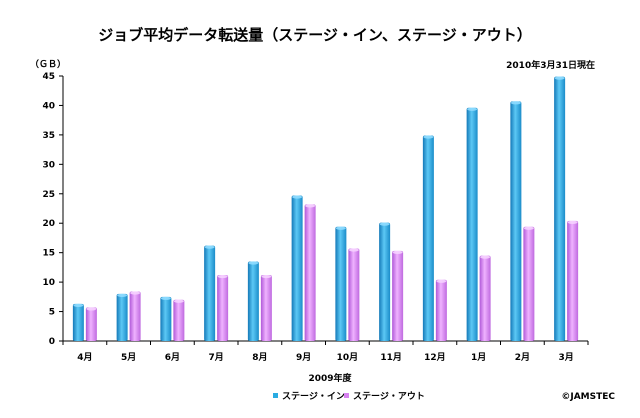 The image size is (640, 418). Describe the element at coordinates (48, 165) in the screenshot. I see `y-tick-label: 30` at that location.